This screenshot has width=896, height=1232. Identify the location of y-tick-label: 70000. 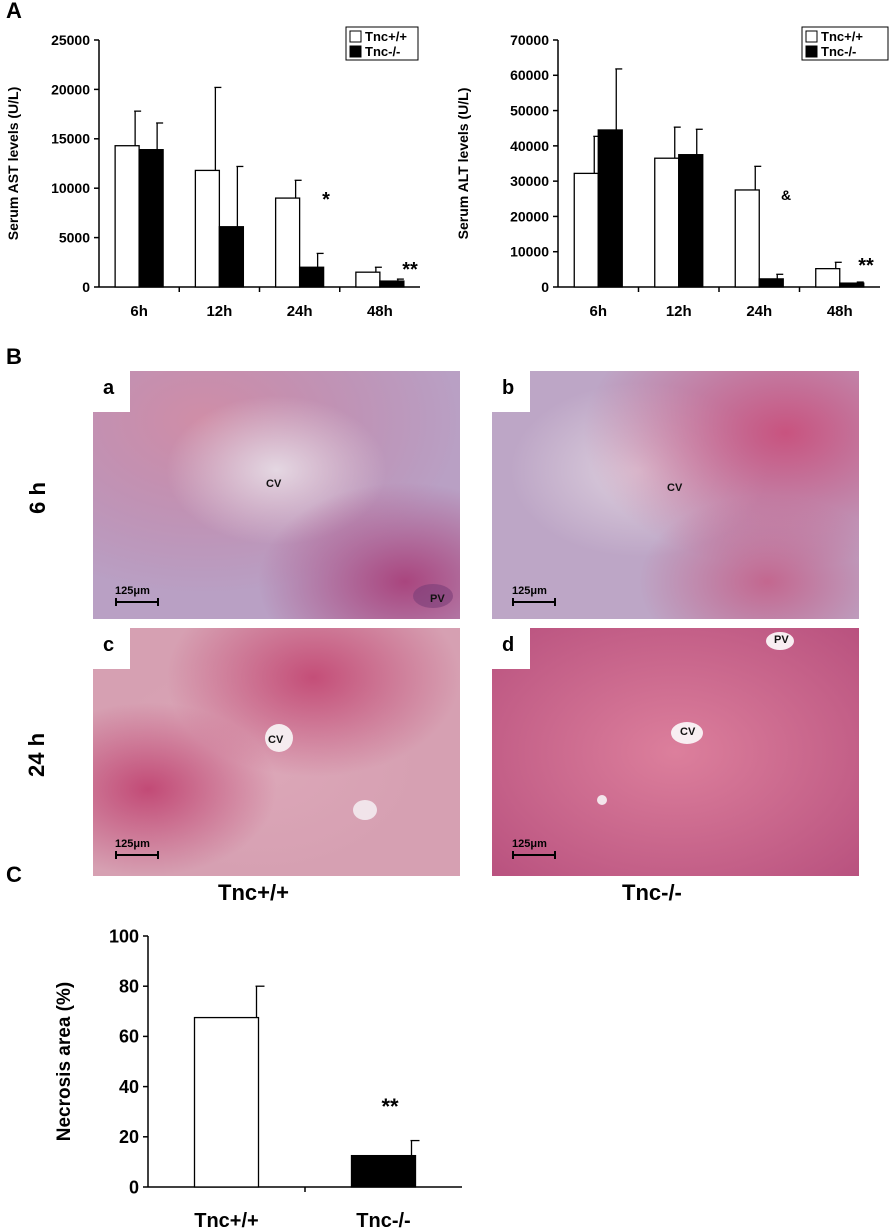
(529, 40).